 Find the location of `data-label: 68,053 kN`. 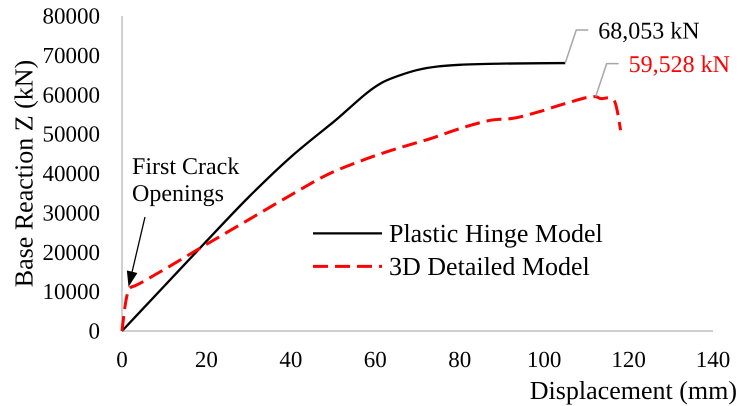

data-label: 68,053 kN is located at coordinates (649, 31).